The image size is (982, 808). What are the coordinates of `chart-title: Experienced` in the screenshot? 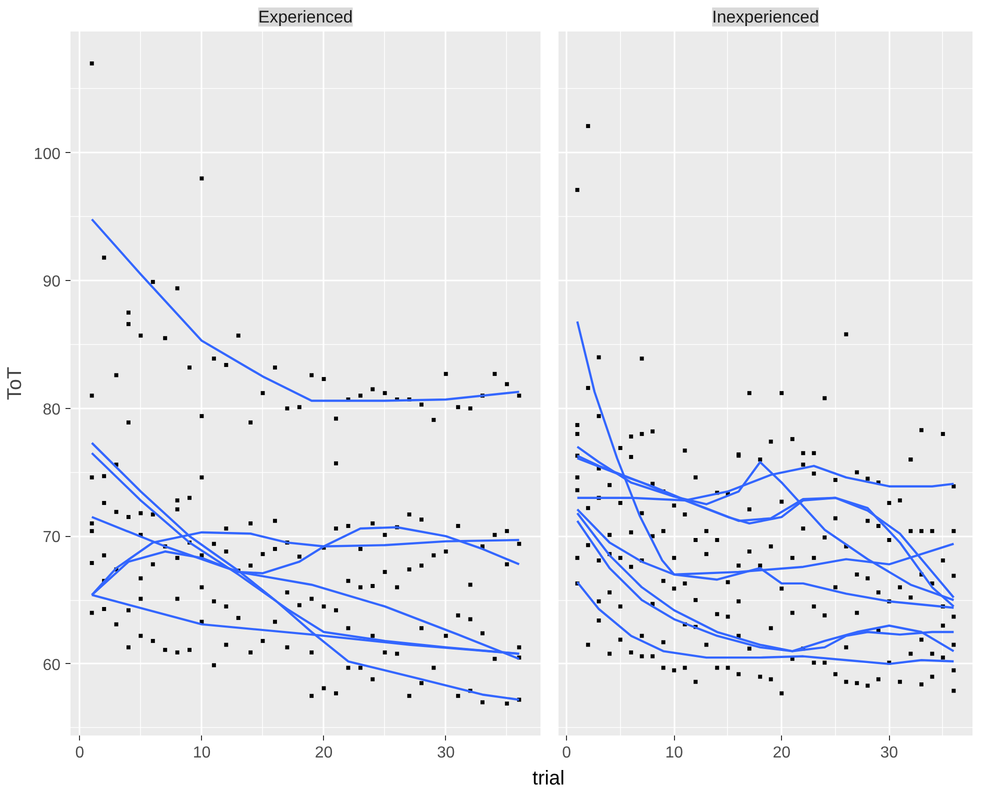 It's located at (305, 17).